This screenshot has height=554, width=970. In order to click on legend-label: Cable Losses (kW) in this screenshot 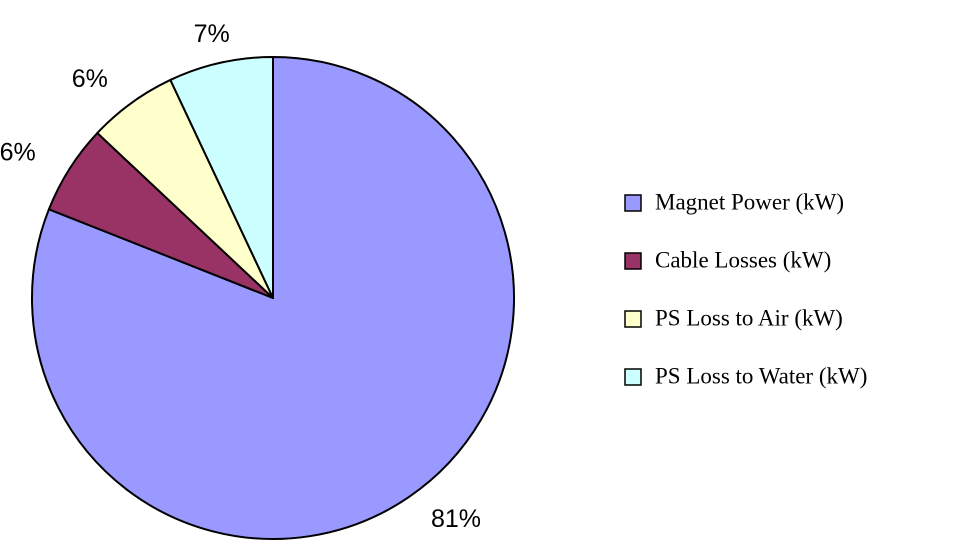, I will do `click(743, 259)`.